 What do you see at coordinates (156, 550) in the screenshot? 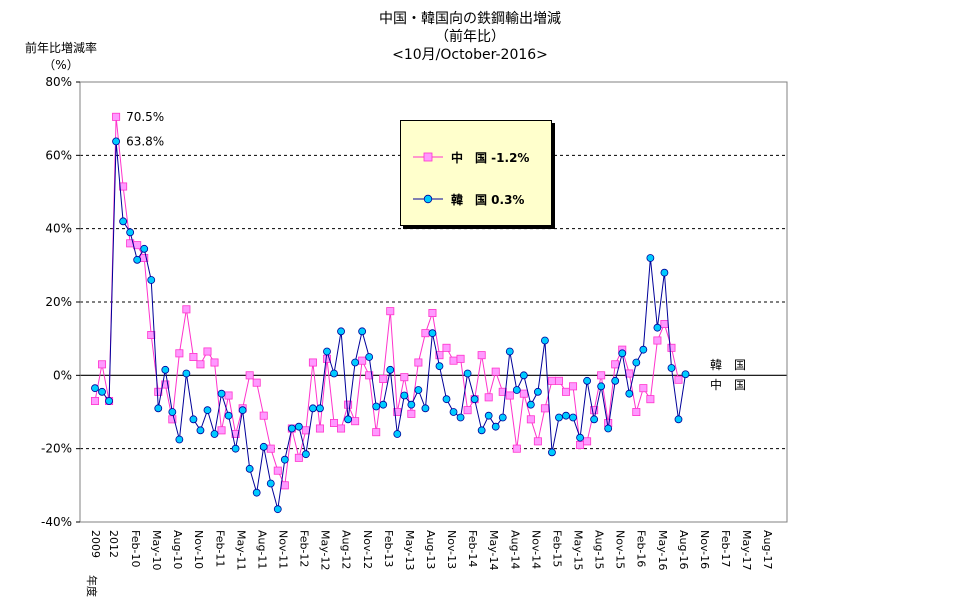
I see `x-tick-label: May-10` at bounding box center [156, 550].